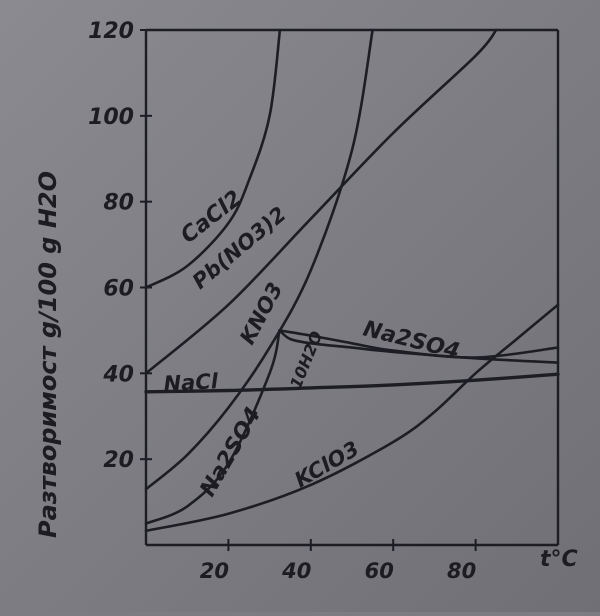 The image size is (600, 616). I want to click on y-axis-title: Разтворимост g/100 g H2O, so click(48, 354).